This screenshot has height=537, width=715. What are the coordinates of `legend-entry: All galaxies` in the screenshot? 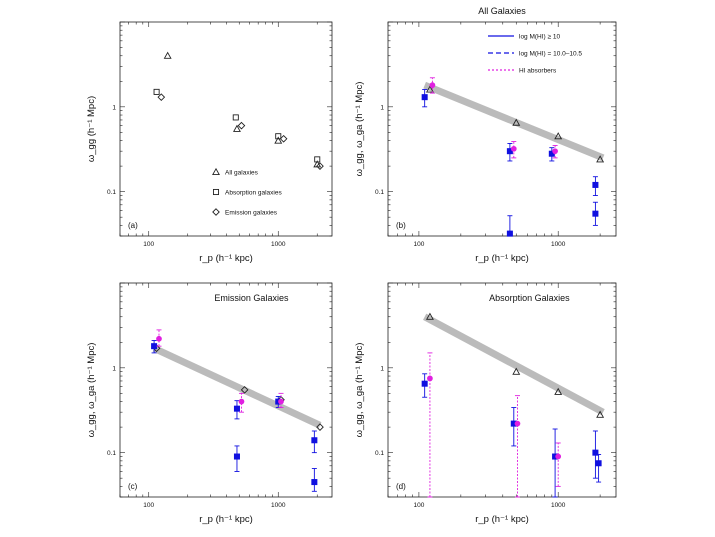 It's located at (242, 173).